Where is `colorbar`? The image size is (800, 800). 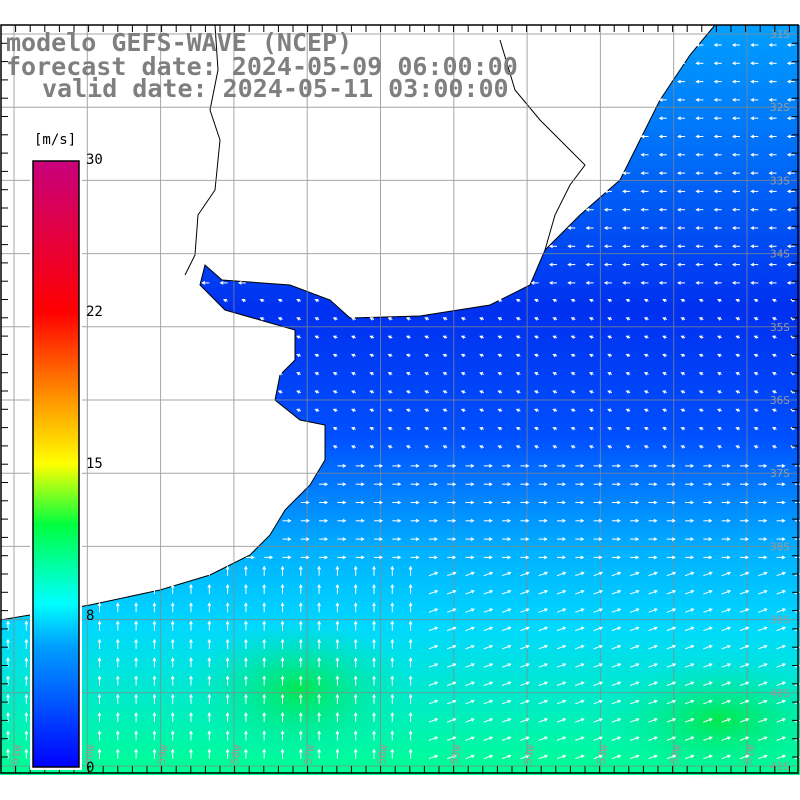
colorbar is located at coordinates (56, 464).